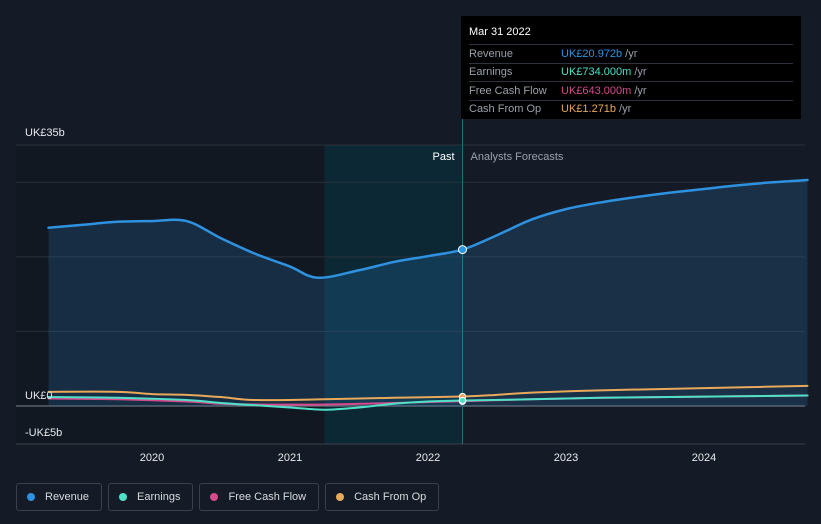  Describe the element at coordinates (159, 497) in the screenshot. I see `legend-label: Earnings` at that location.